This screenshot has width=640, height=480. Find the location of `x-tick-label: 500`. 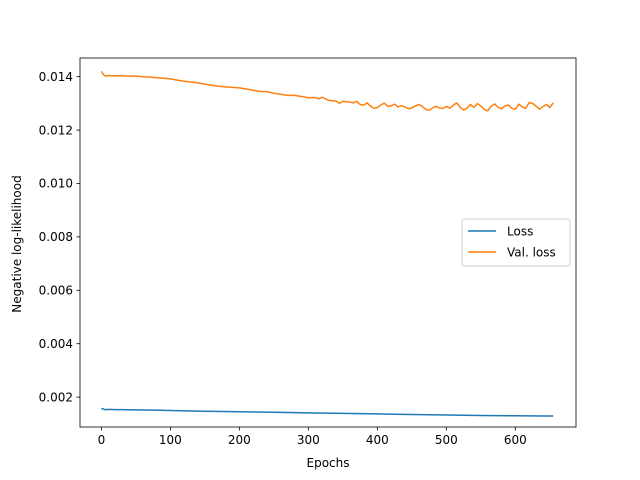

x-tick-label: 500 is located at coordinates (446, 440).